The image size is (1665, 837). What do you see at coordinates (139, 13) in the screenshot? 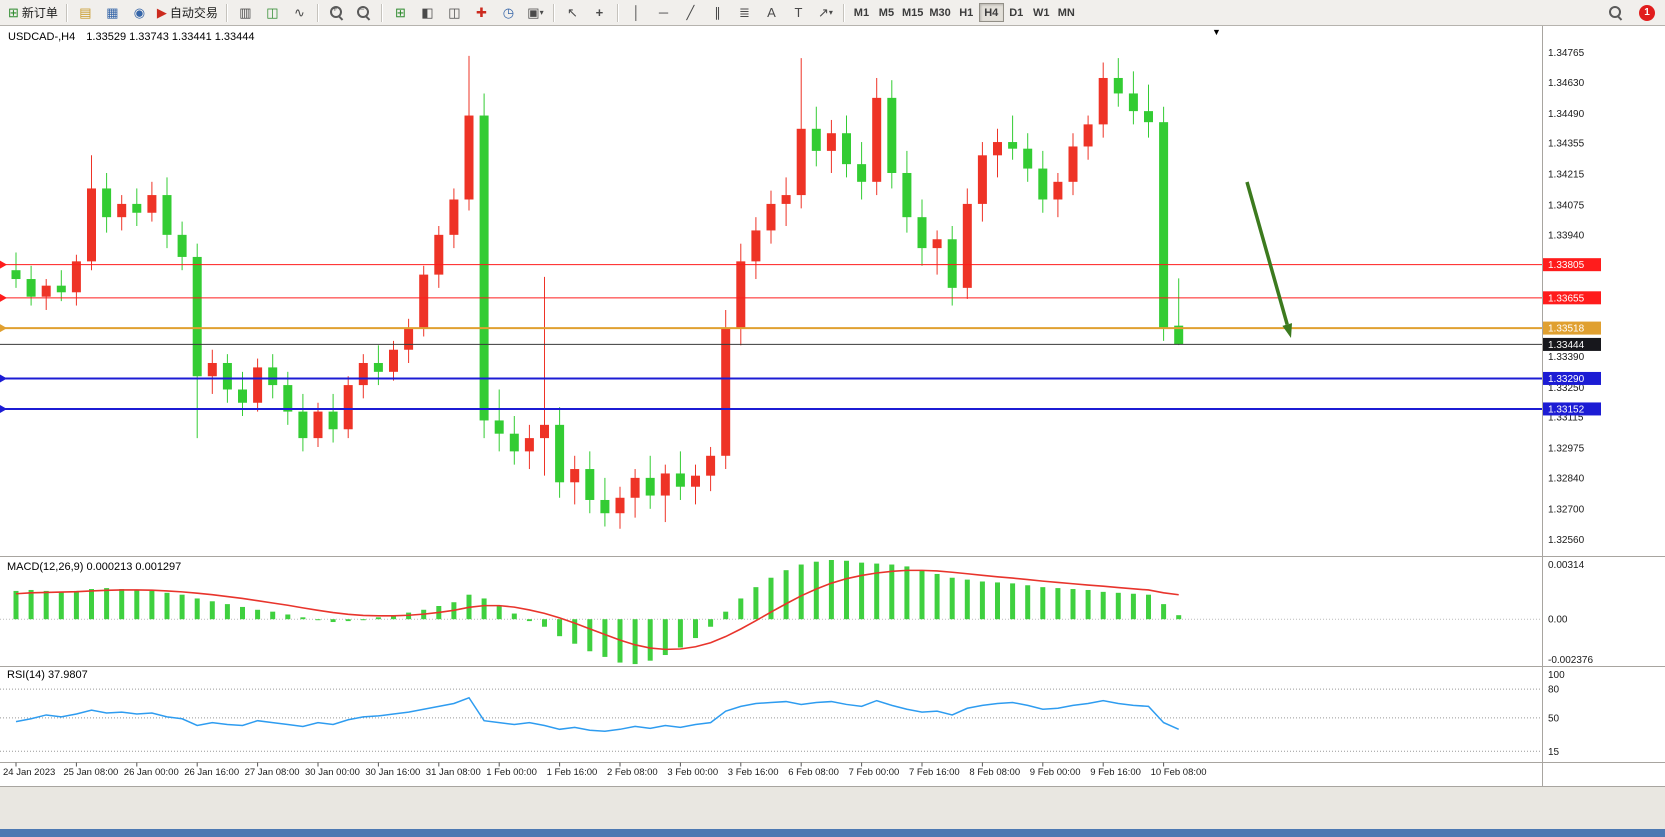
I see `community-button: ◉` at bounding box center [139, 13].